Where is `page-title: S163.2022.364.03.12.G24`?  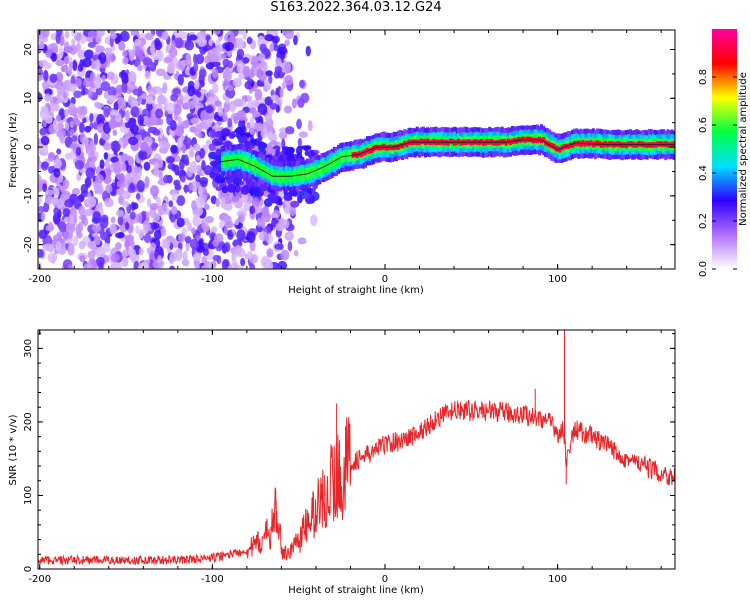 page-title: S163.2022.364.03.12.G24 is located at coordinates (356, 7).